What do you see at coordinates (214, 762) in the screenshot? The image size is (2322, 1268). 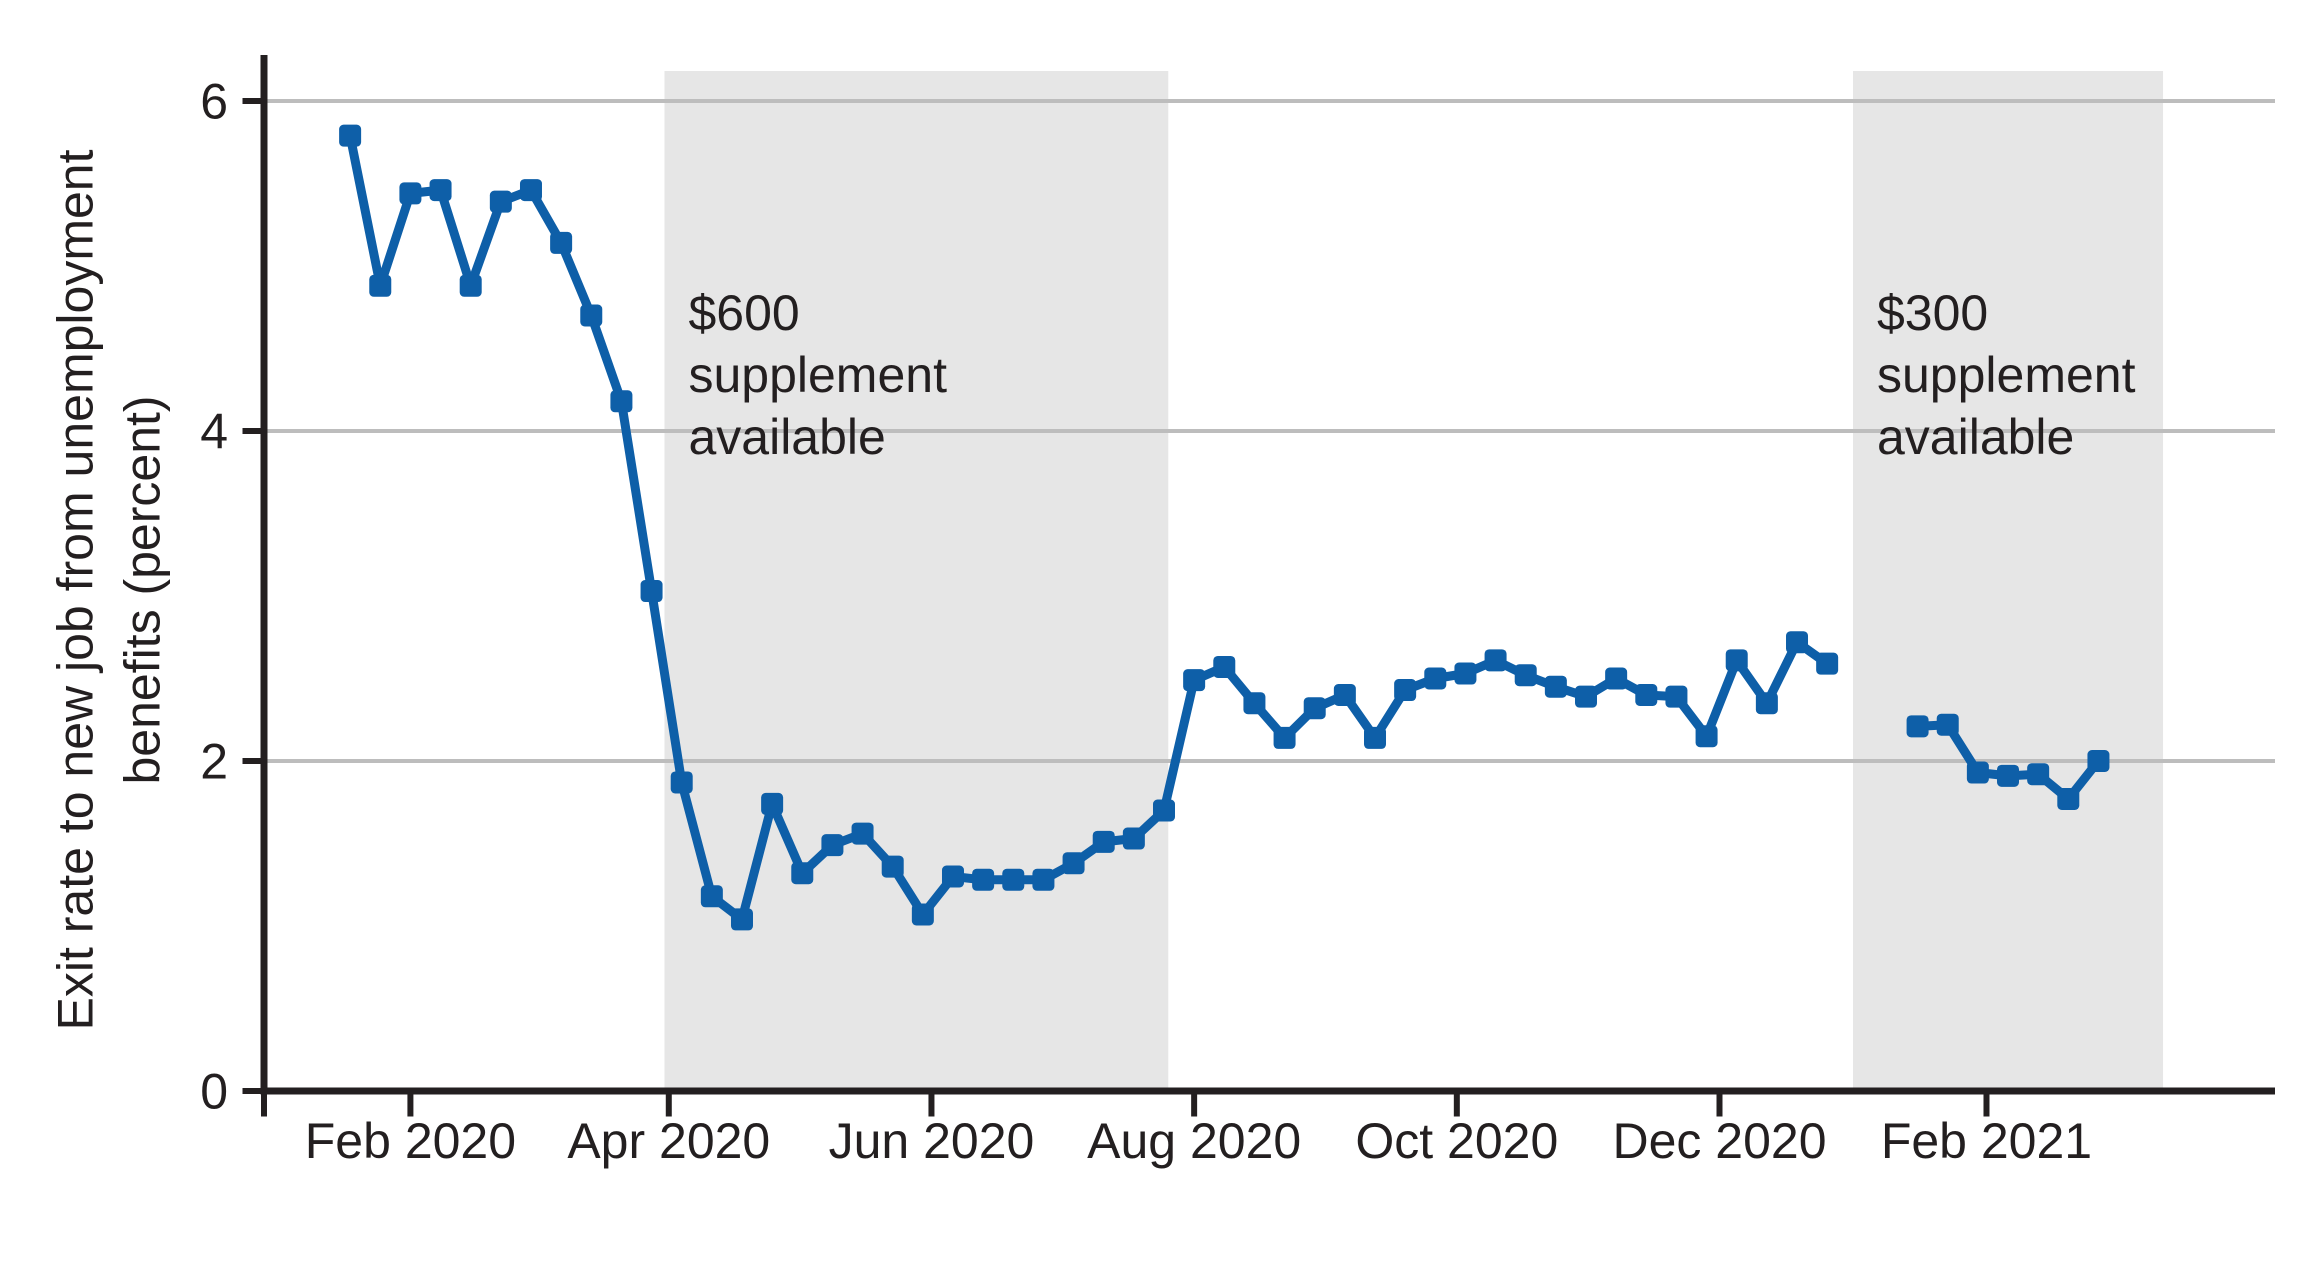 I see `y-tick-label-2: 2` at bounding box center [214, 762].